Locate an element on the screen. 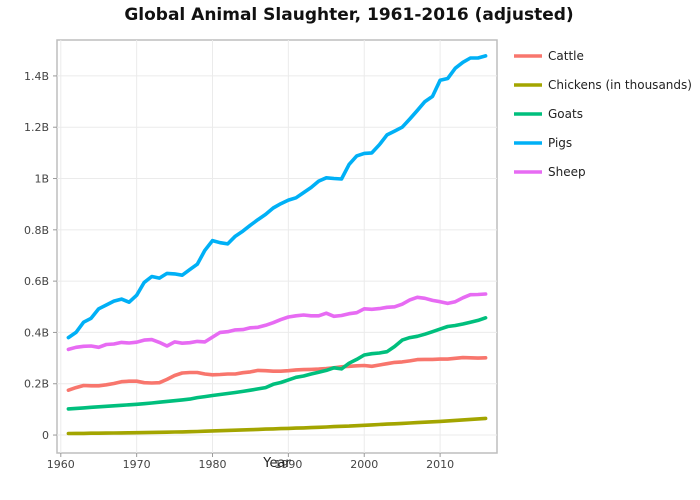 Image resolution: width=700 pixels, height=500 pixels. y-tick-label: 1.2B is located at coordinates (36, 127).